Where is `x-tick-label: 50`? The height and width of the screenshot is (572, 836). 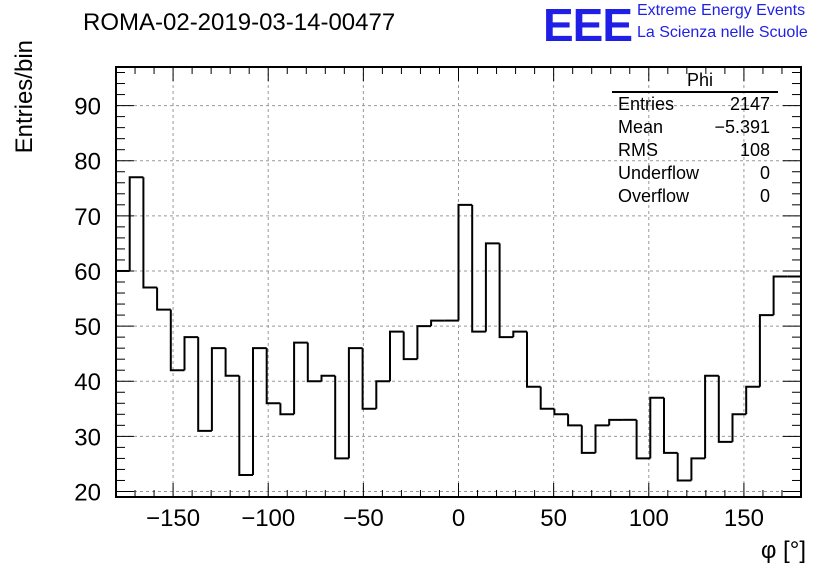 x-tick-label: 50 is located at coordinates (553, 518).